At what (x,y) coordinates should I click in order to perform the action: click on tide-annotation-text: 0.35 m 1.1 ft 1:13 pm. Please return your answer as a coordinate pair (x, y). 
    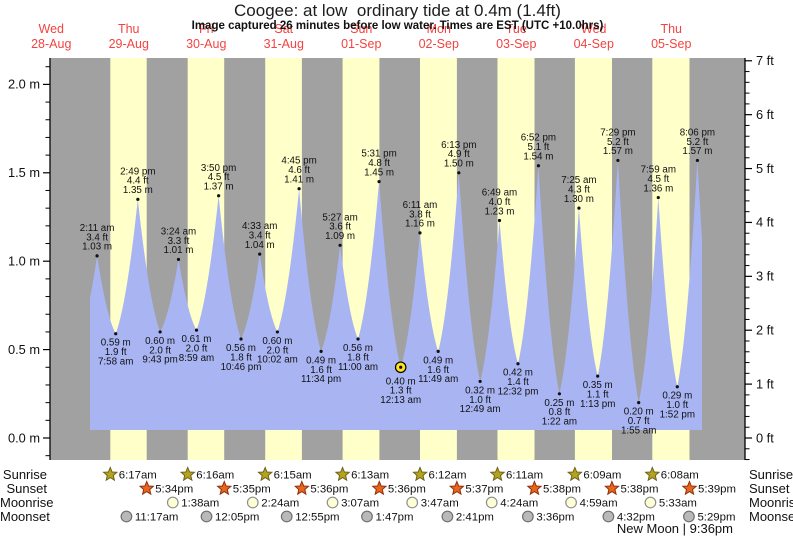
    Looking at the image, I should click on (597, 395).